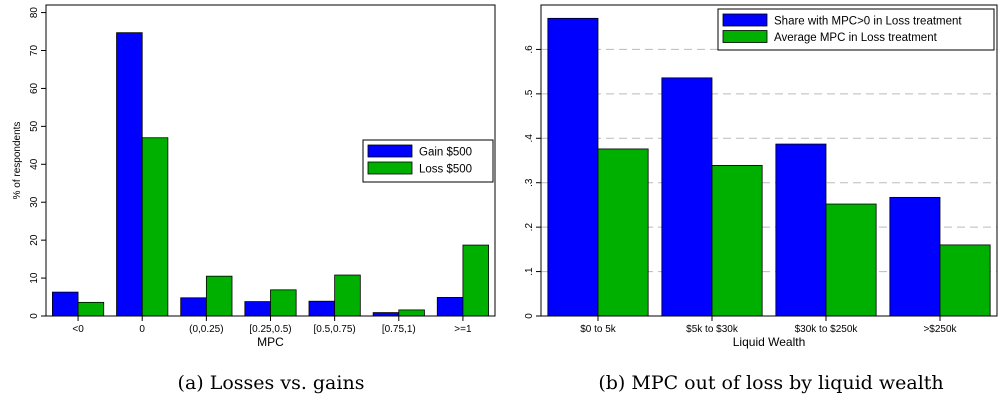  What do you see at coordinates (270, 329) in the screenshot?
I see `p1-x-tick-label: [0.25,0.5)` at bounding box center [270, 329].